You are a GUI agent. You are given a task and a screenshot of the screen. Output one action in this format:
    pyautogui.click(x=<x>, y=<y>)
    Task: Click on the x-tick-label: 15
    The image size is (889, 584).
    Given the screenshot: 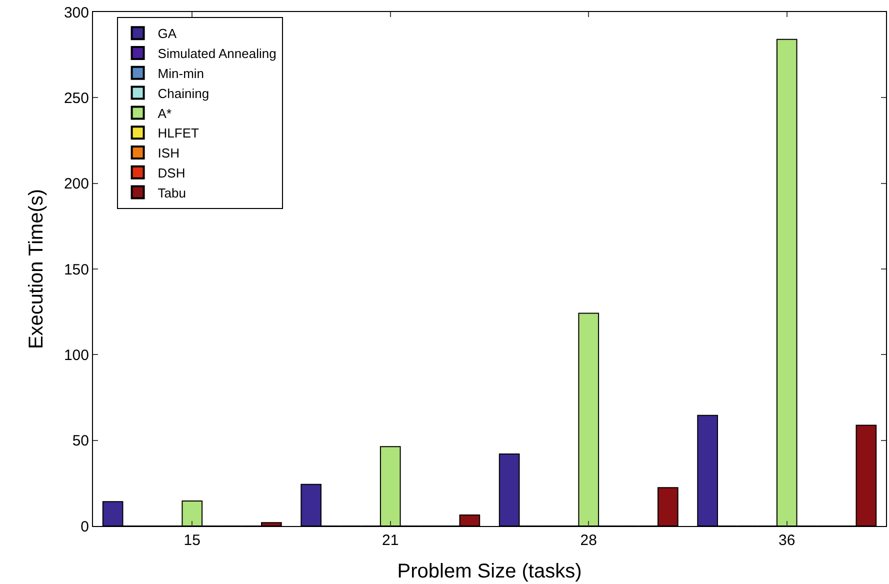 What is the action you would take?
    pyautogui.click(x=192, y=540)
    